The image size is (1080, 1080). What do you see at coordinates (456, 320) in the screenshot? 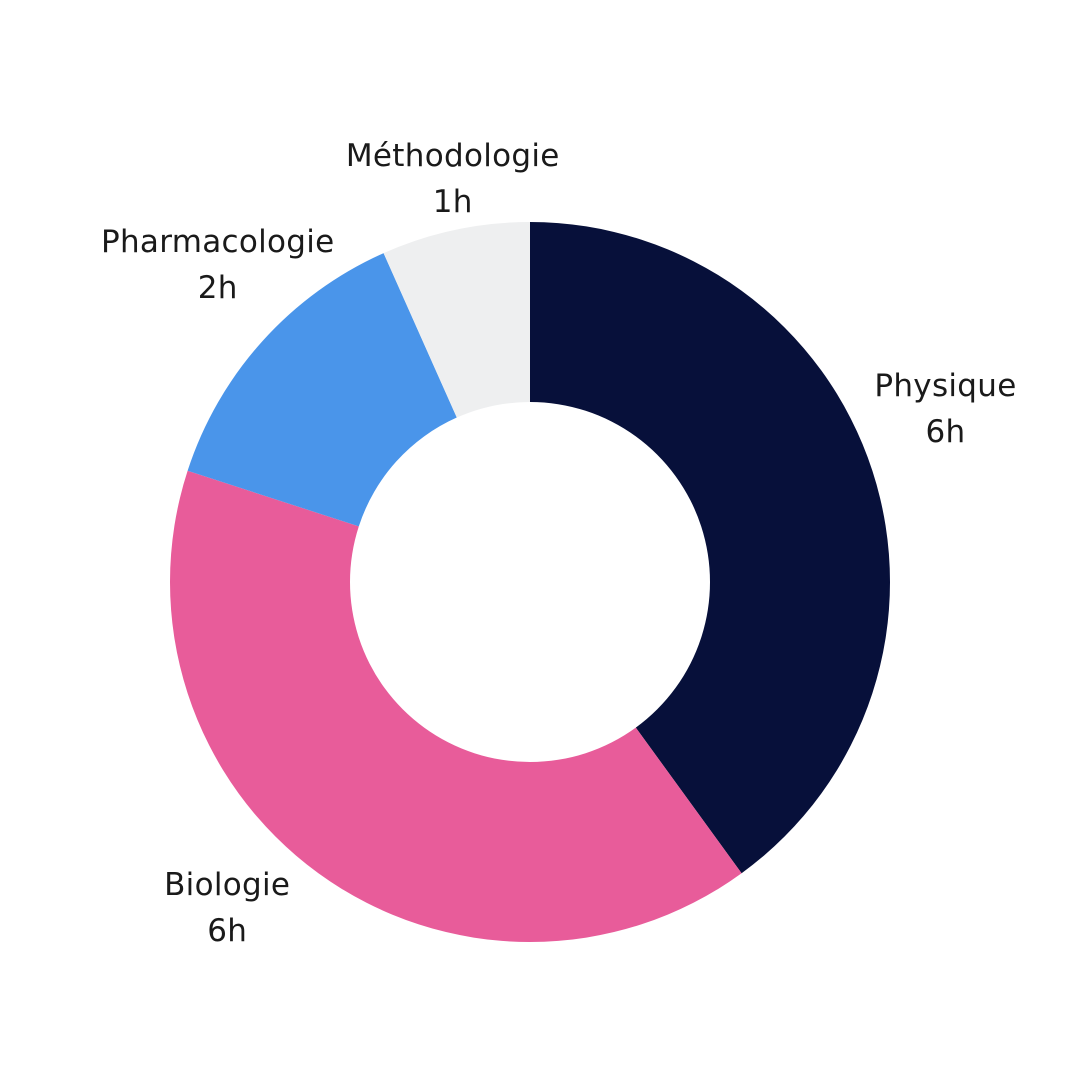
I see `donut-slice-methodologie` at bounding box center [456, 320].